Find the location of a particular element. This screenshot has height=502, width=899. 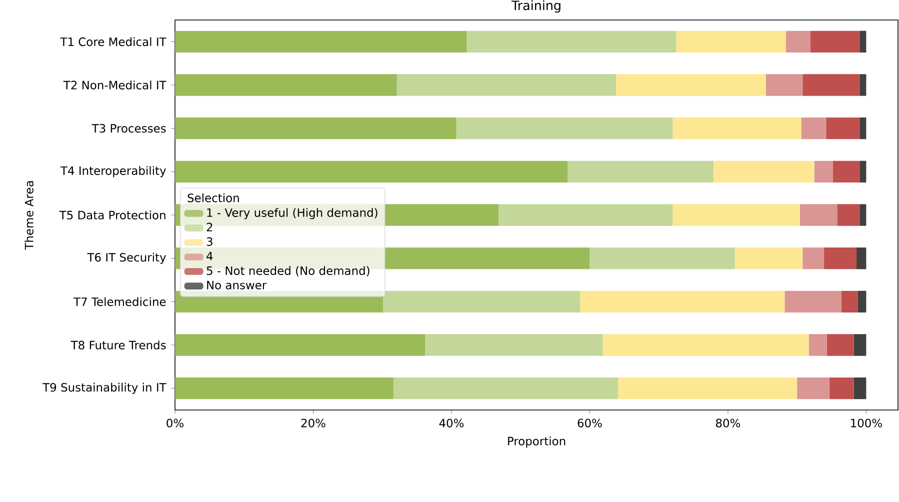

chart-title: Training is located at coordinates (535, 6).